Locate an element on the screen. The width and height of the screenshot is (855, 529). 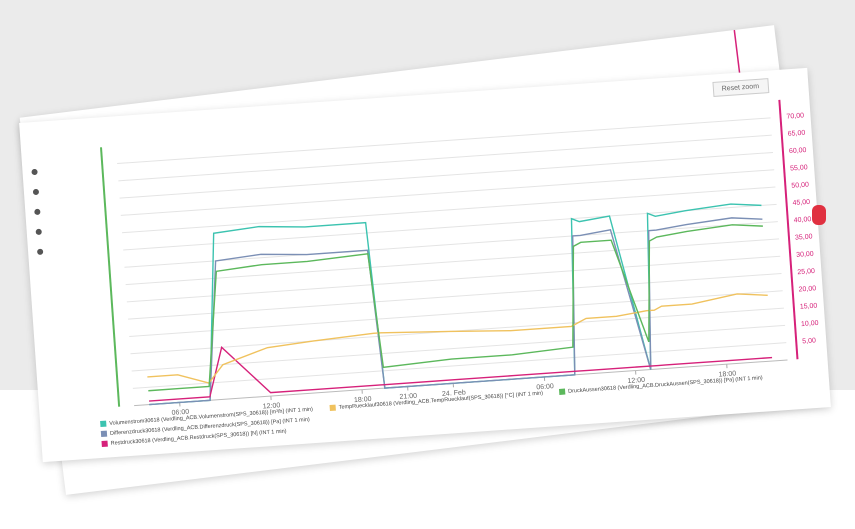
y-tick-label: 45,00 is located at coordinates (801, 203).